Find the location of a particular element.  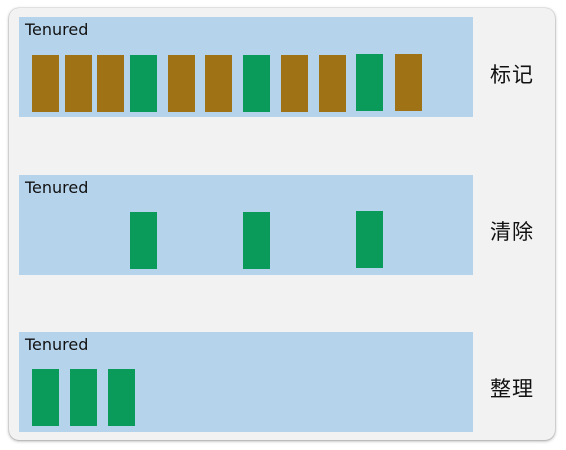

step-label-compact: 整理 is located at coordinates (512, 389).